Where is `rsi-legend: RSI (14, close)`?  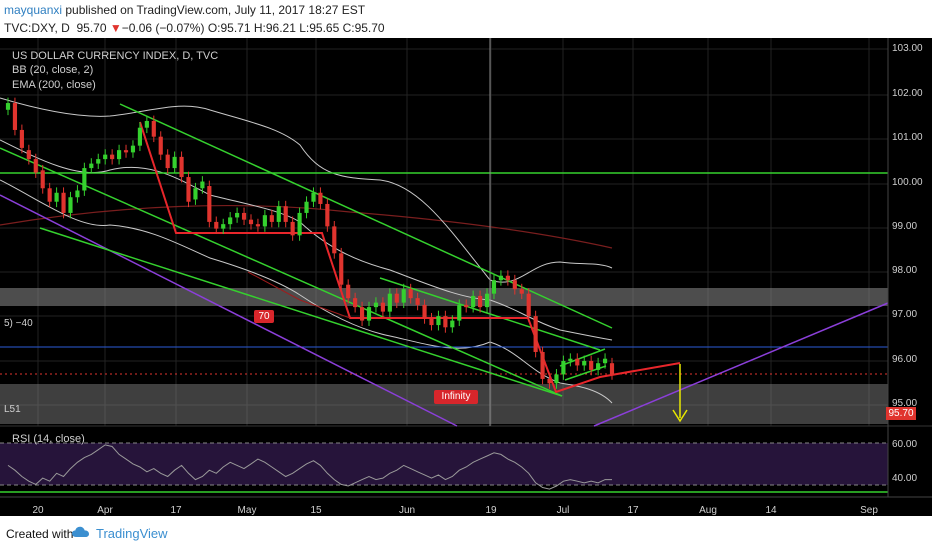
rsi-legend: RSI (14, close) is located at coordinates (48, 439).